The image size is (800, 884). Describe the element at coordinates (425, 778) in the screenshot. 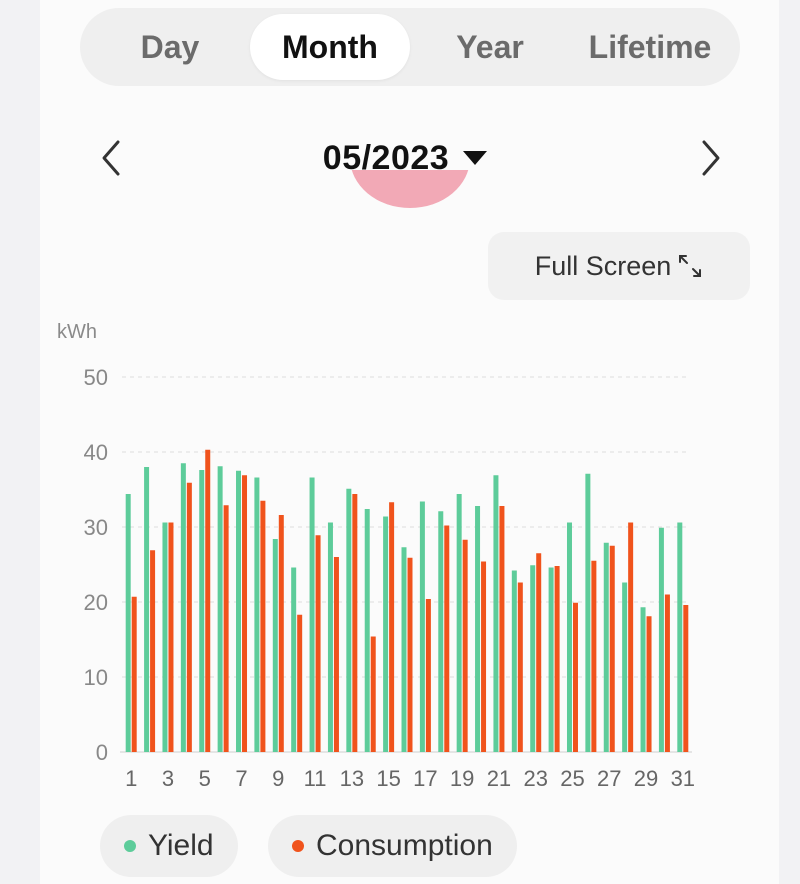

I see `x-tick-label: 17` at that location.